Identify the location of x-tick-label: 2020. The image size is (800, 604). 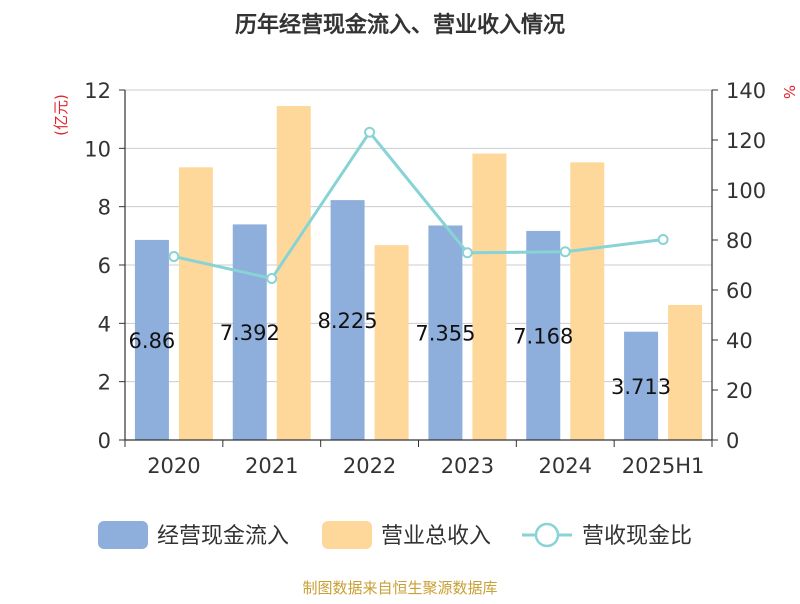
(173, 466).